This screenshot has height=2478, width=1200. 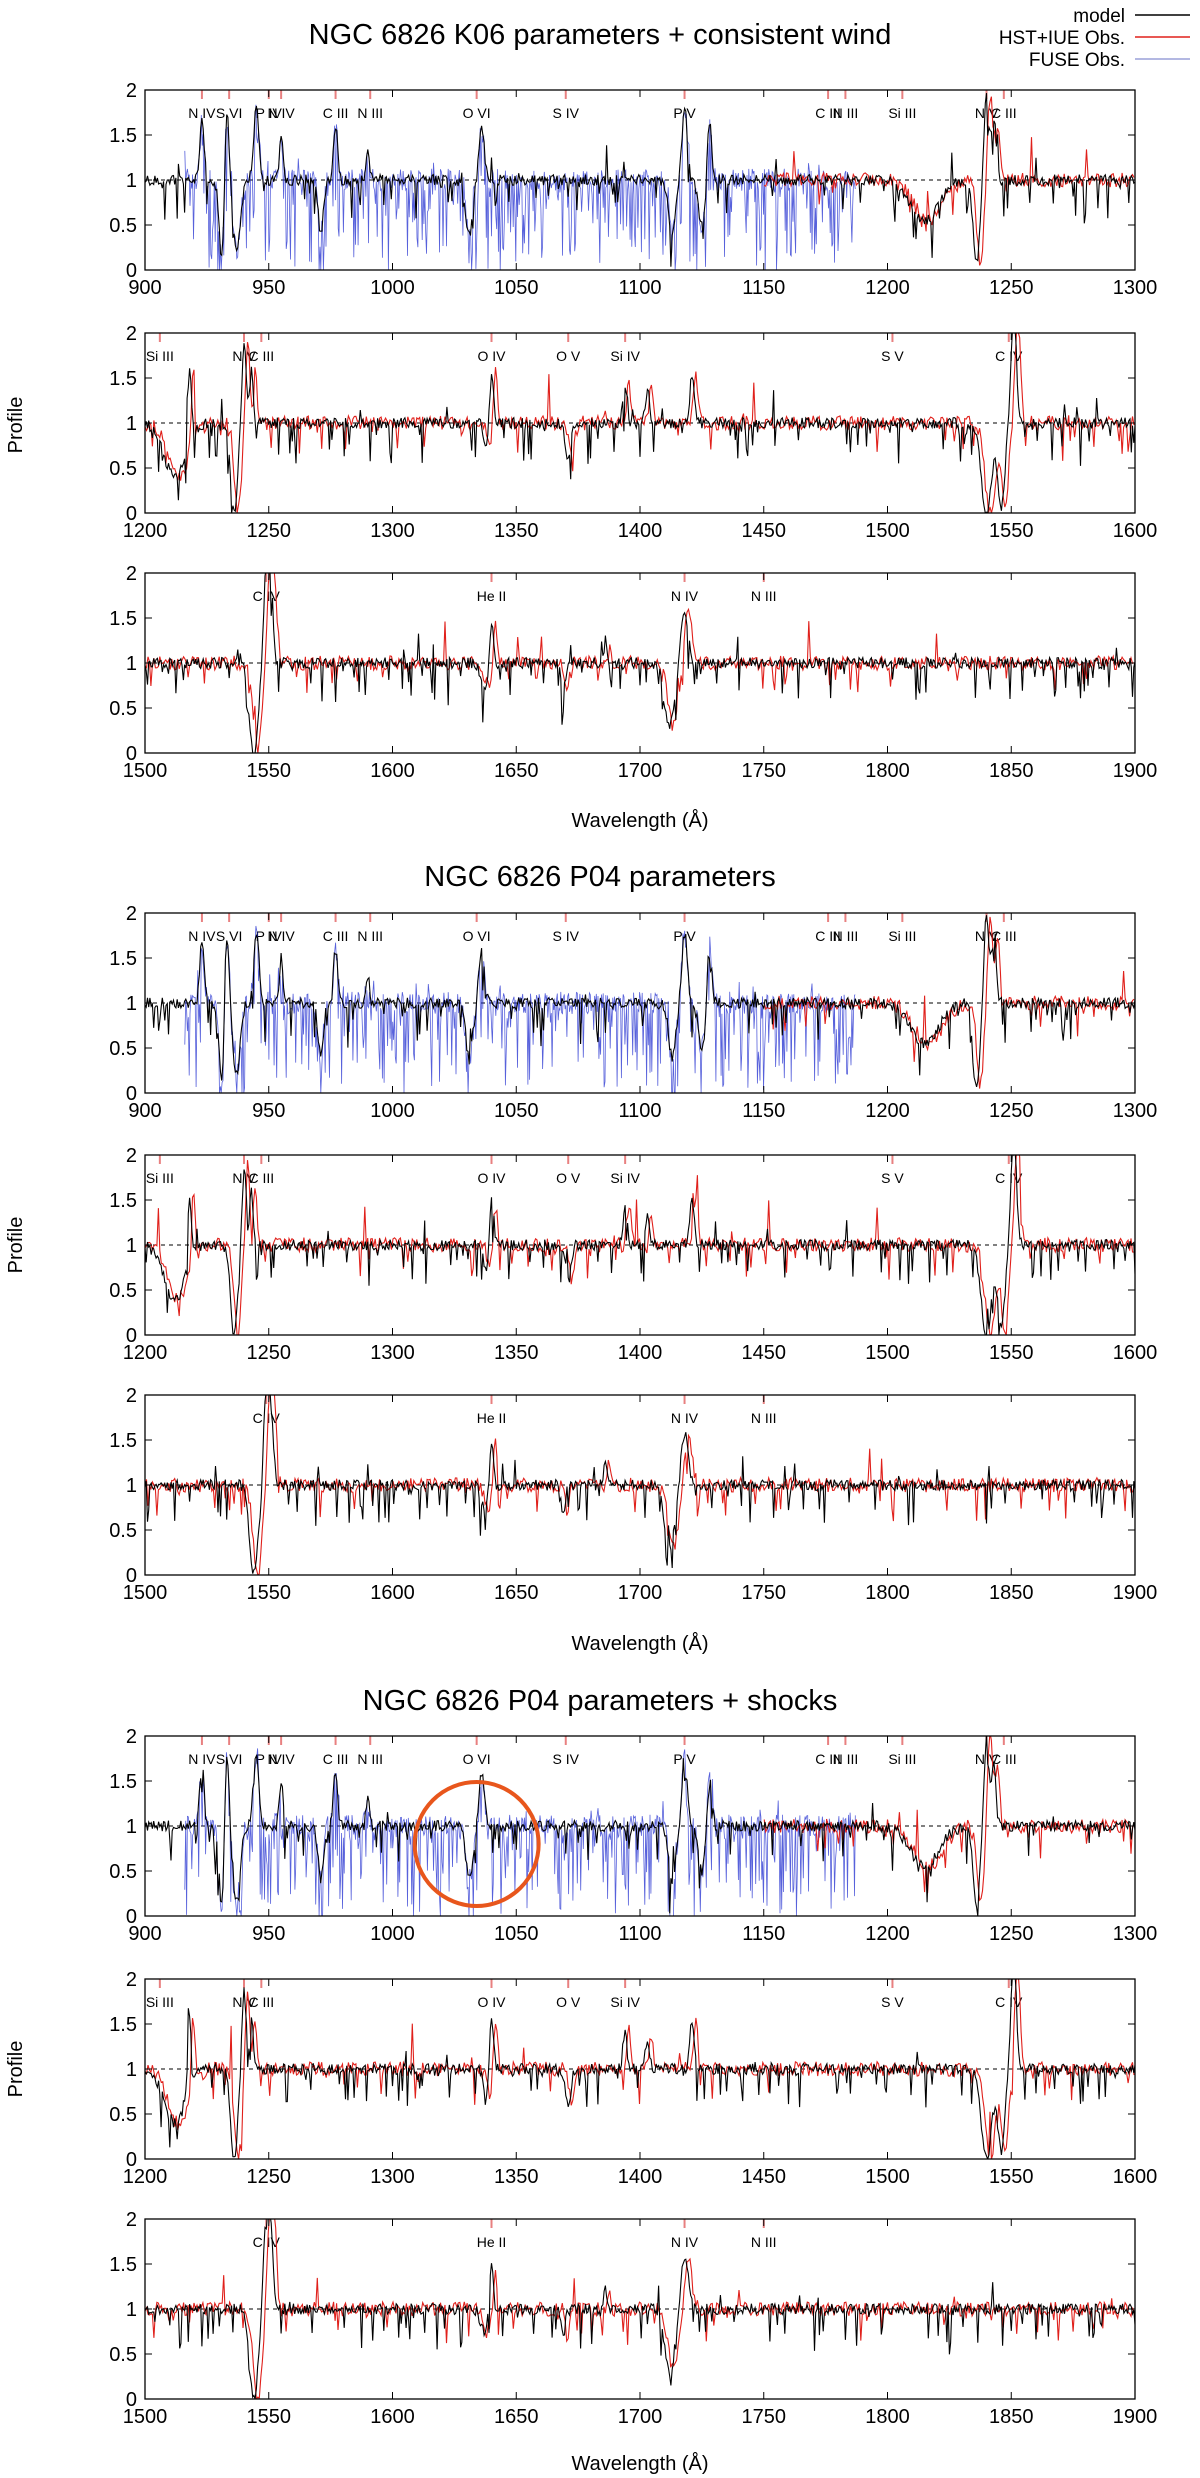 What do you see at coordinates (639, 288) in the screenshot?
I see `x-tick-label: 1100` at bounding box center [639, 288].